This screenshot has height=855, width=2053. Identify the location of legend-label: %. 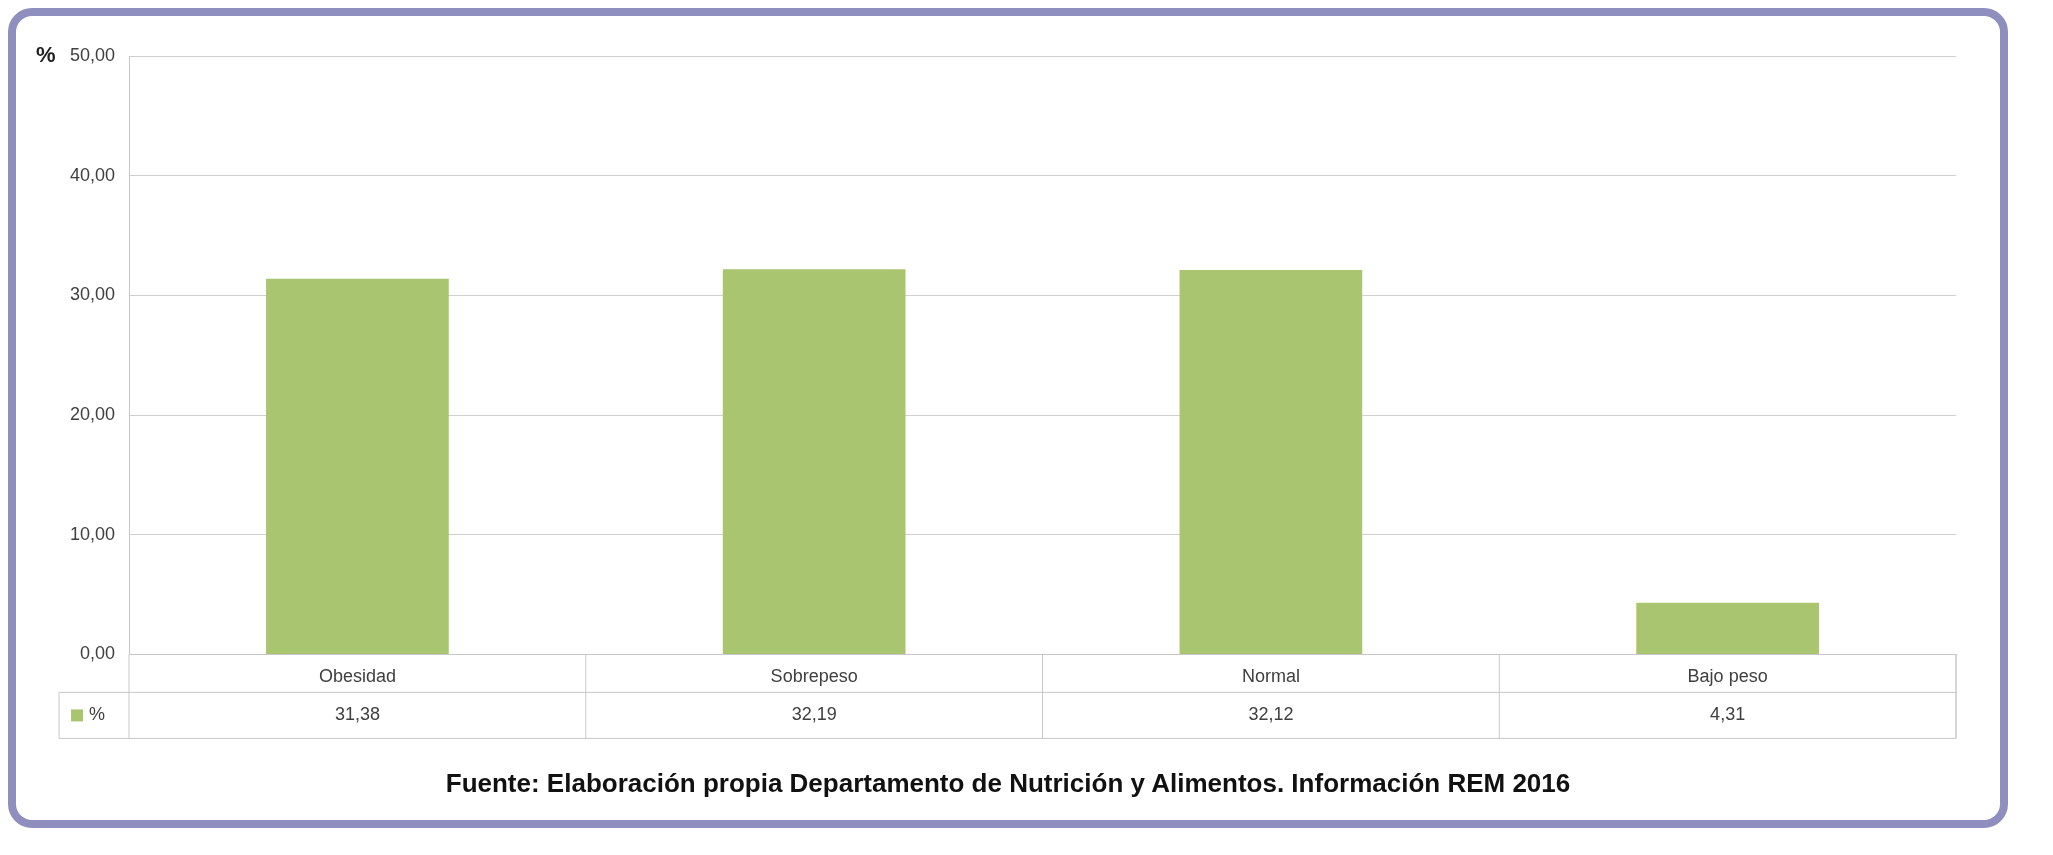
(97, 714).